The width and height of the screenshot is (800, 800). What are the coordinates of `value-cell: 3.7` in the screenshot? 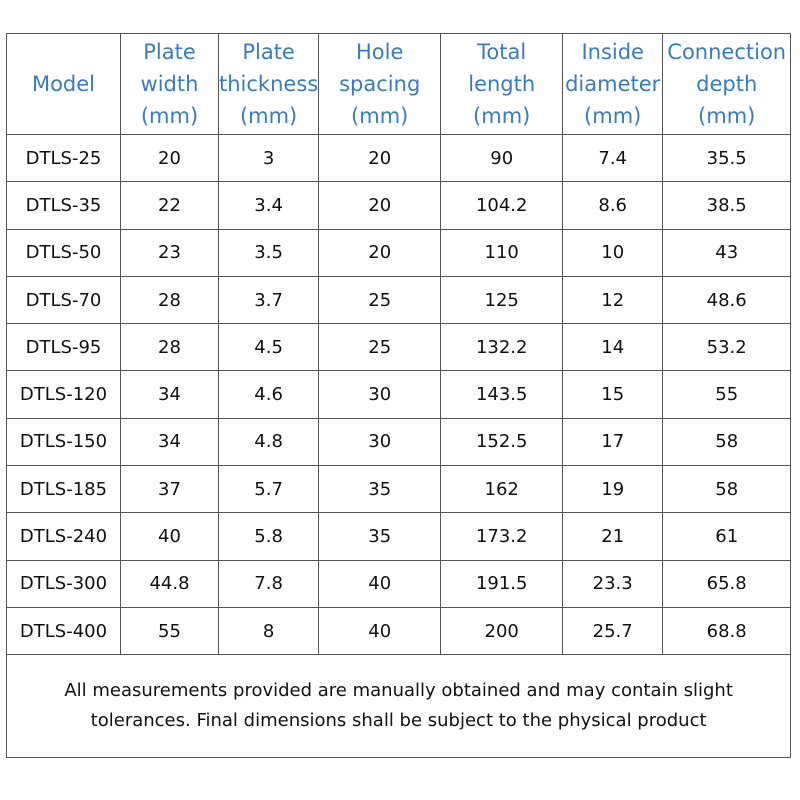 It's located at (268, 300).